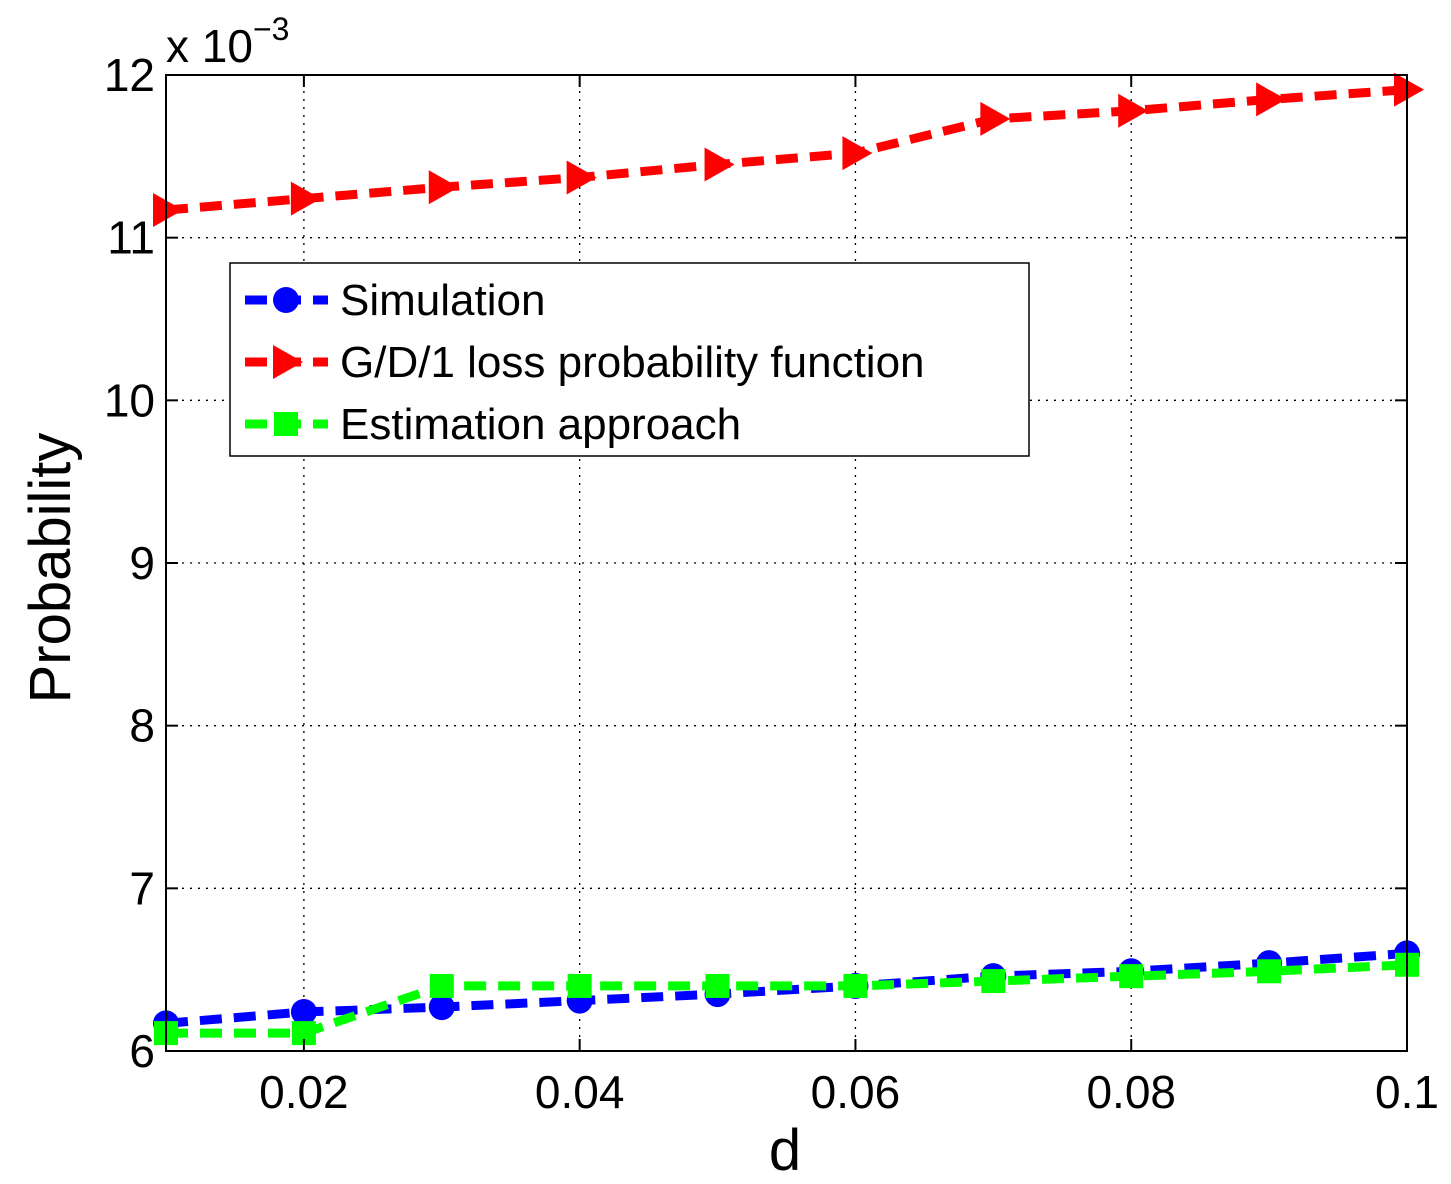 The width and height of the screenshot is (1451, 1184). Describe the element at coordinates (142, 563) in the screenshot. I see `y-tick-label: 9` at that location.